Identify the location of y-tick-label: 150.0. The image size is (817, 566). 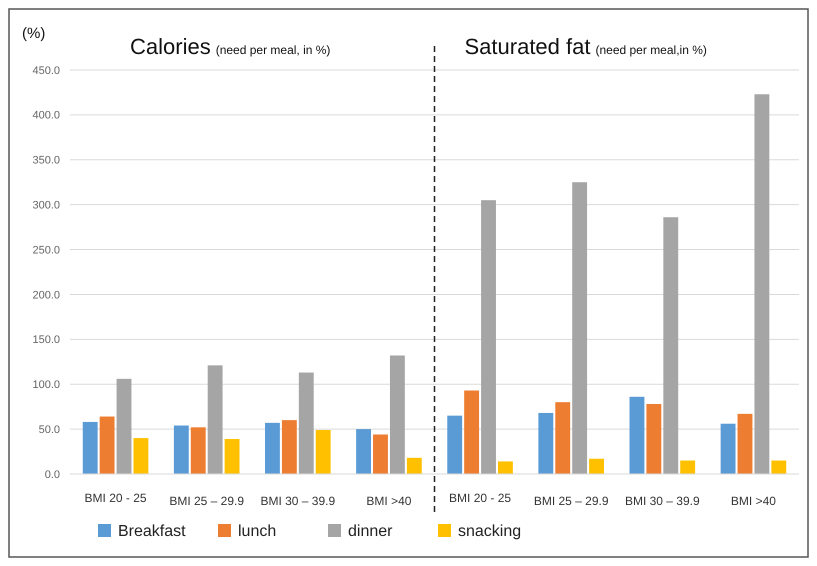
(46, 340).